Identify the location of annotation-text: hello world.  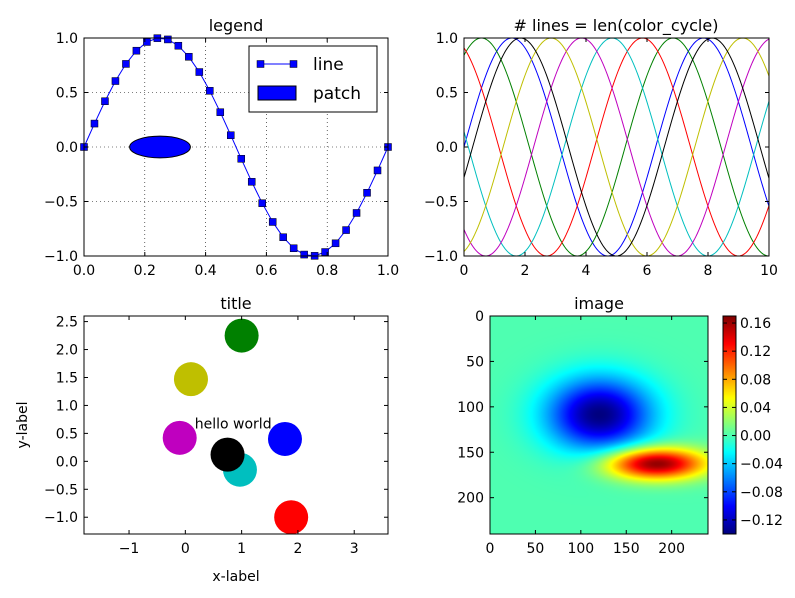
(233, 425).